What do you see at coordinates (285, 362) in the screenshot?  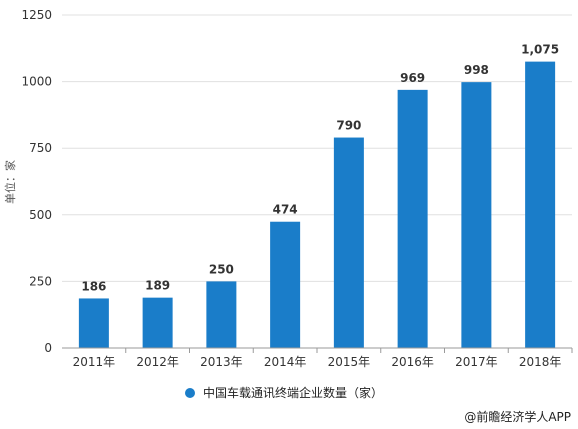 I see `x-tick-label: 2014年` at bounding box center [285, 362].